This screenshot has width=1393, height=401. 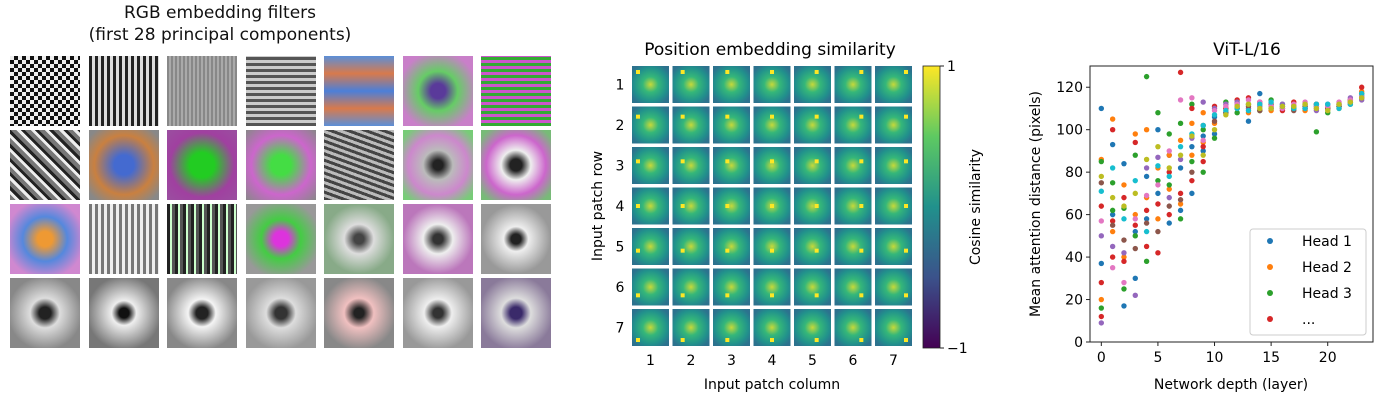 What do you see at coordinates (772, 361) in the screenshot?
I see `position-x-tick: 4` at bounding box center [772, 361].